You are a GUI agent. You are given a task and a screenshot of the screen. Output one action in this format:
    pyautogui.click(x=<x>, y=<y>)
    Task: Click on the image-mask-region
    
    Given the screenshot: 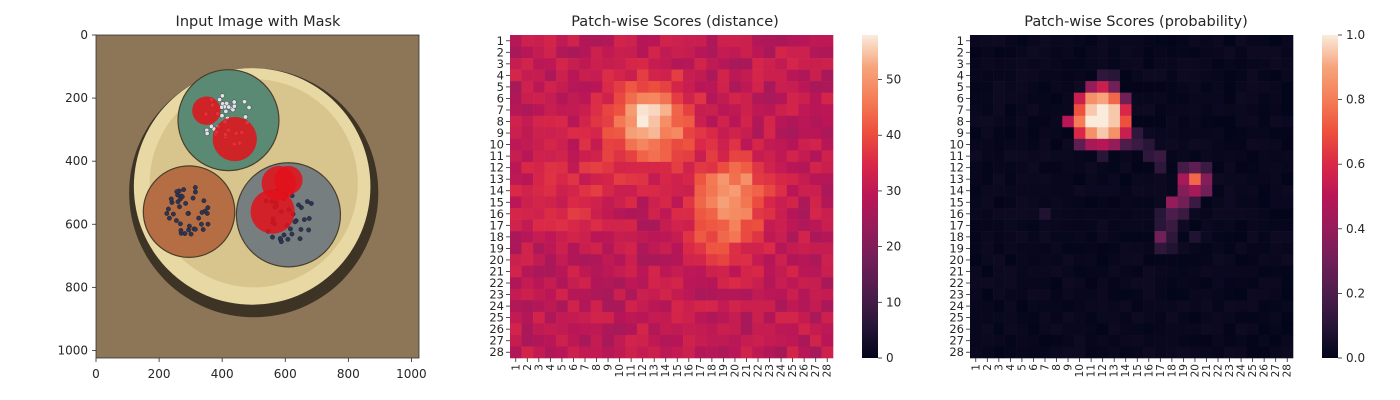 What is the action you would take?
    pyautogui.click(x=272, y=211)
    